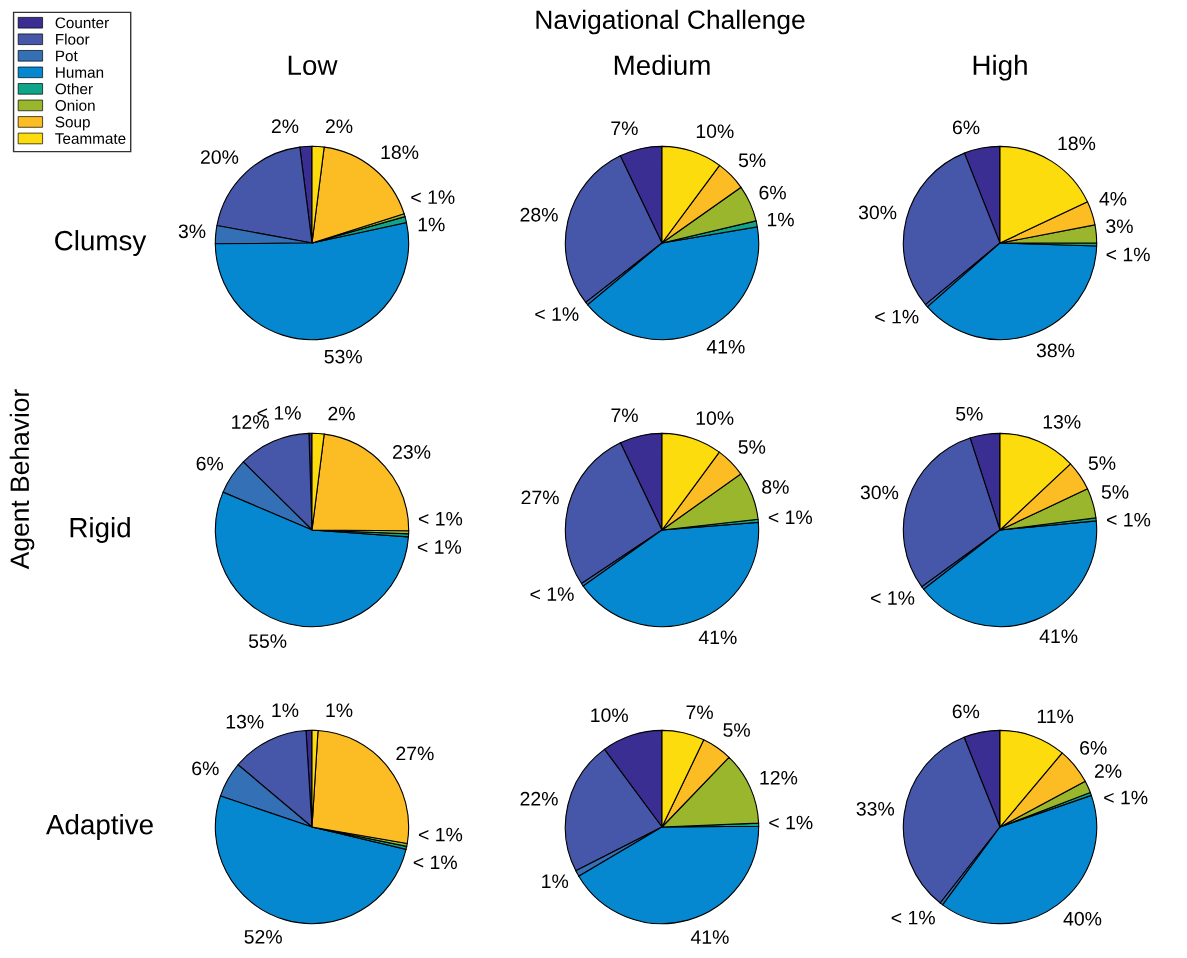 The image size is (1187, 958). I want to click on legend-label: Pot, so click(67, 56).